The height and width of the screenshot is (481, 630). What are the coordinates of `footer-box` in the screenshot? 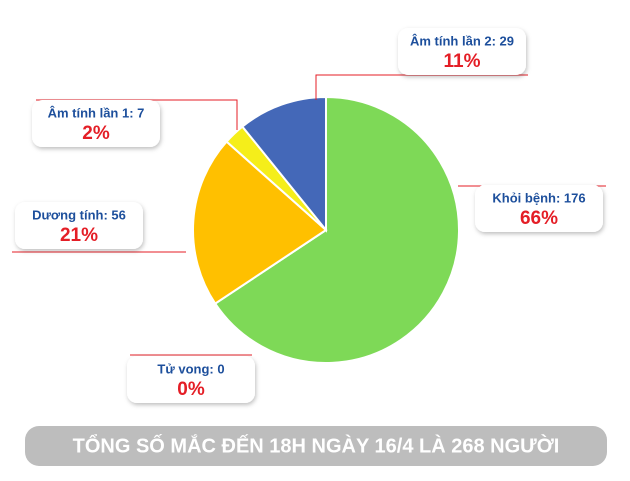 It's located at (316, 446).